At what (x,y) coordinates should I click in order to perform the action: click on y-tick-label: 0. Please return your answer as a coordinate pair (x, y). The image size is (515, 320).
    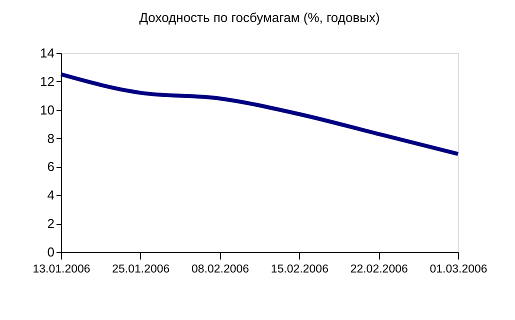
    Looking at the image, I should click on (50, 252).